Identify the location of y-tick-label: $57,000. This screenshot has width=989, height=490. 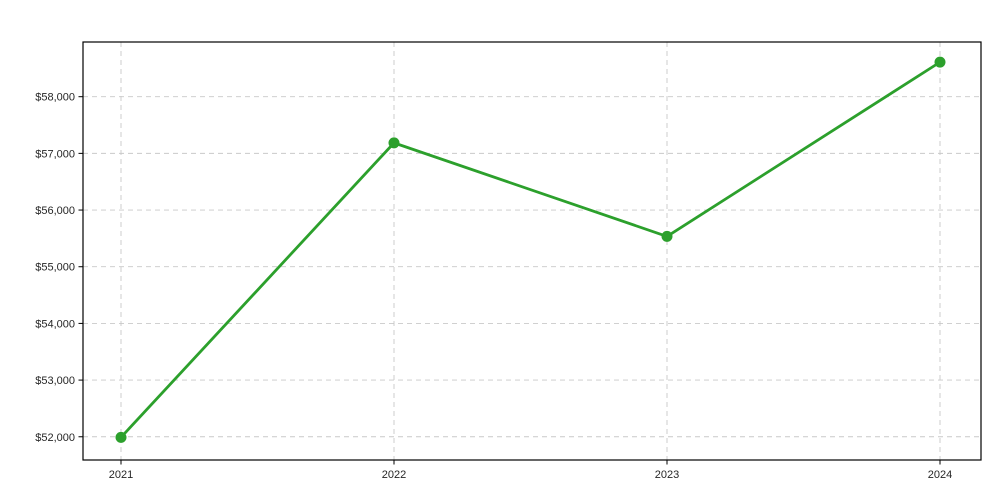
(55, 154).